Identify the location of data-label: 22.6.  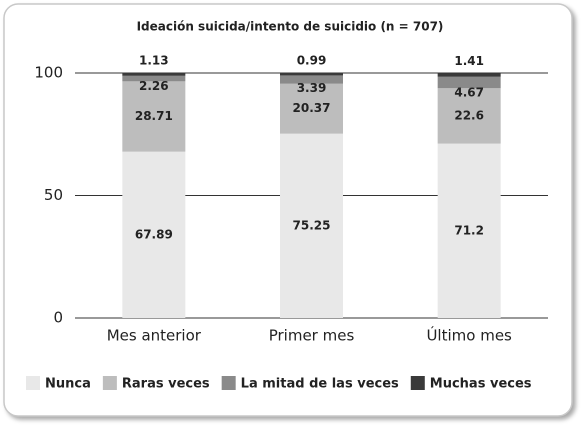
(469, 115).